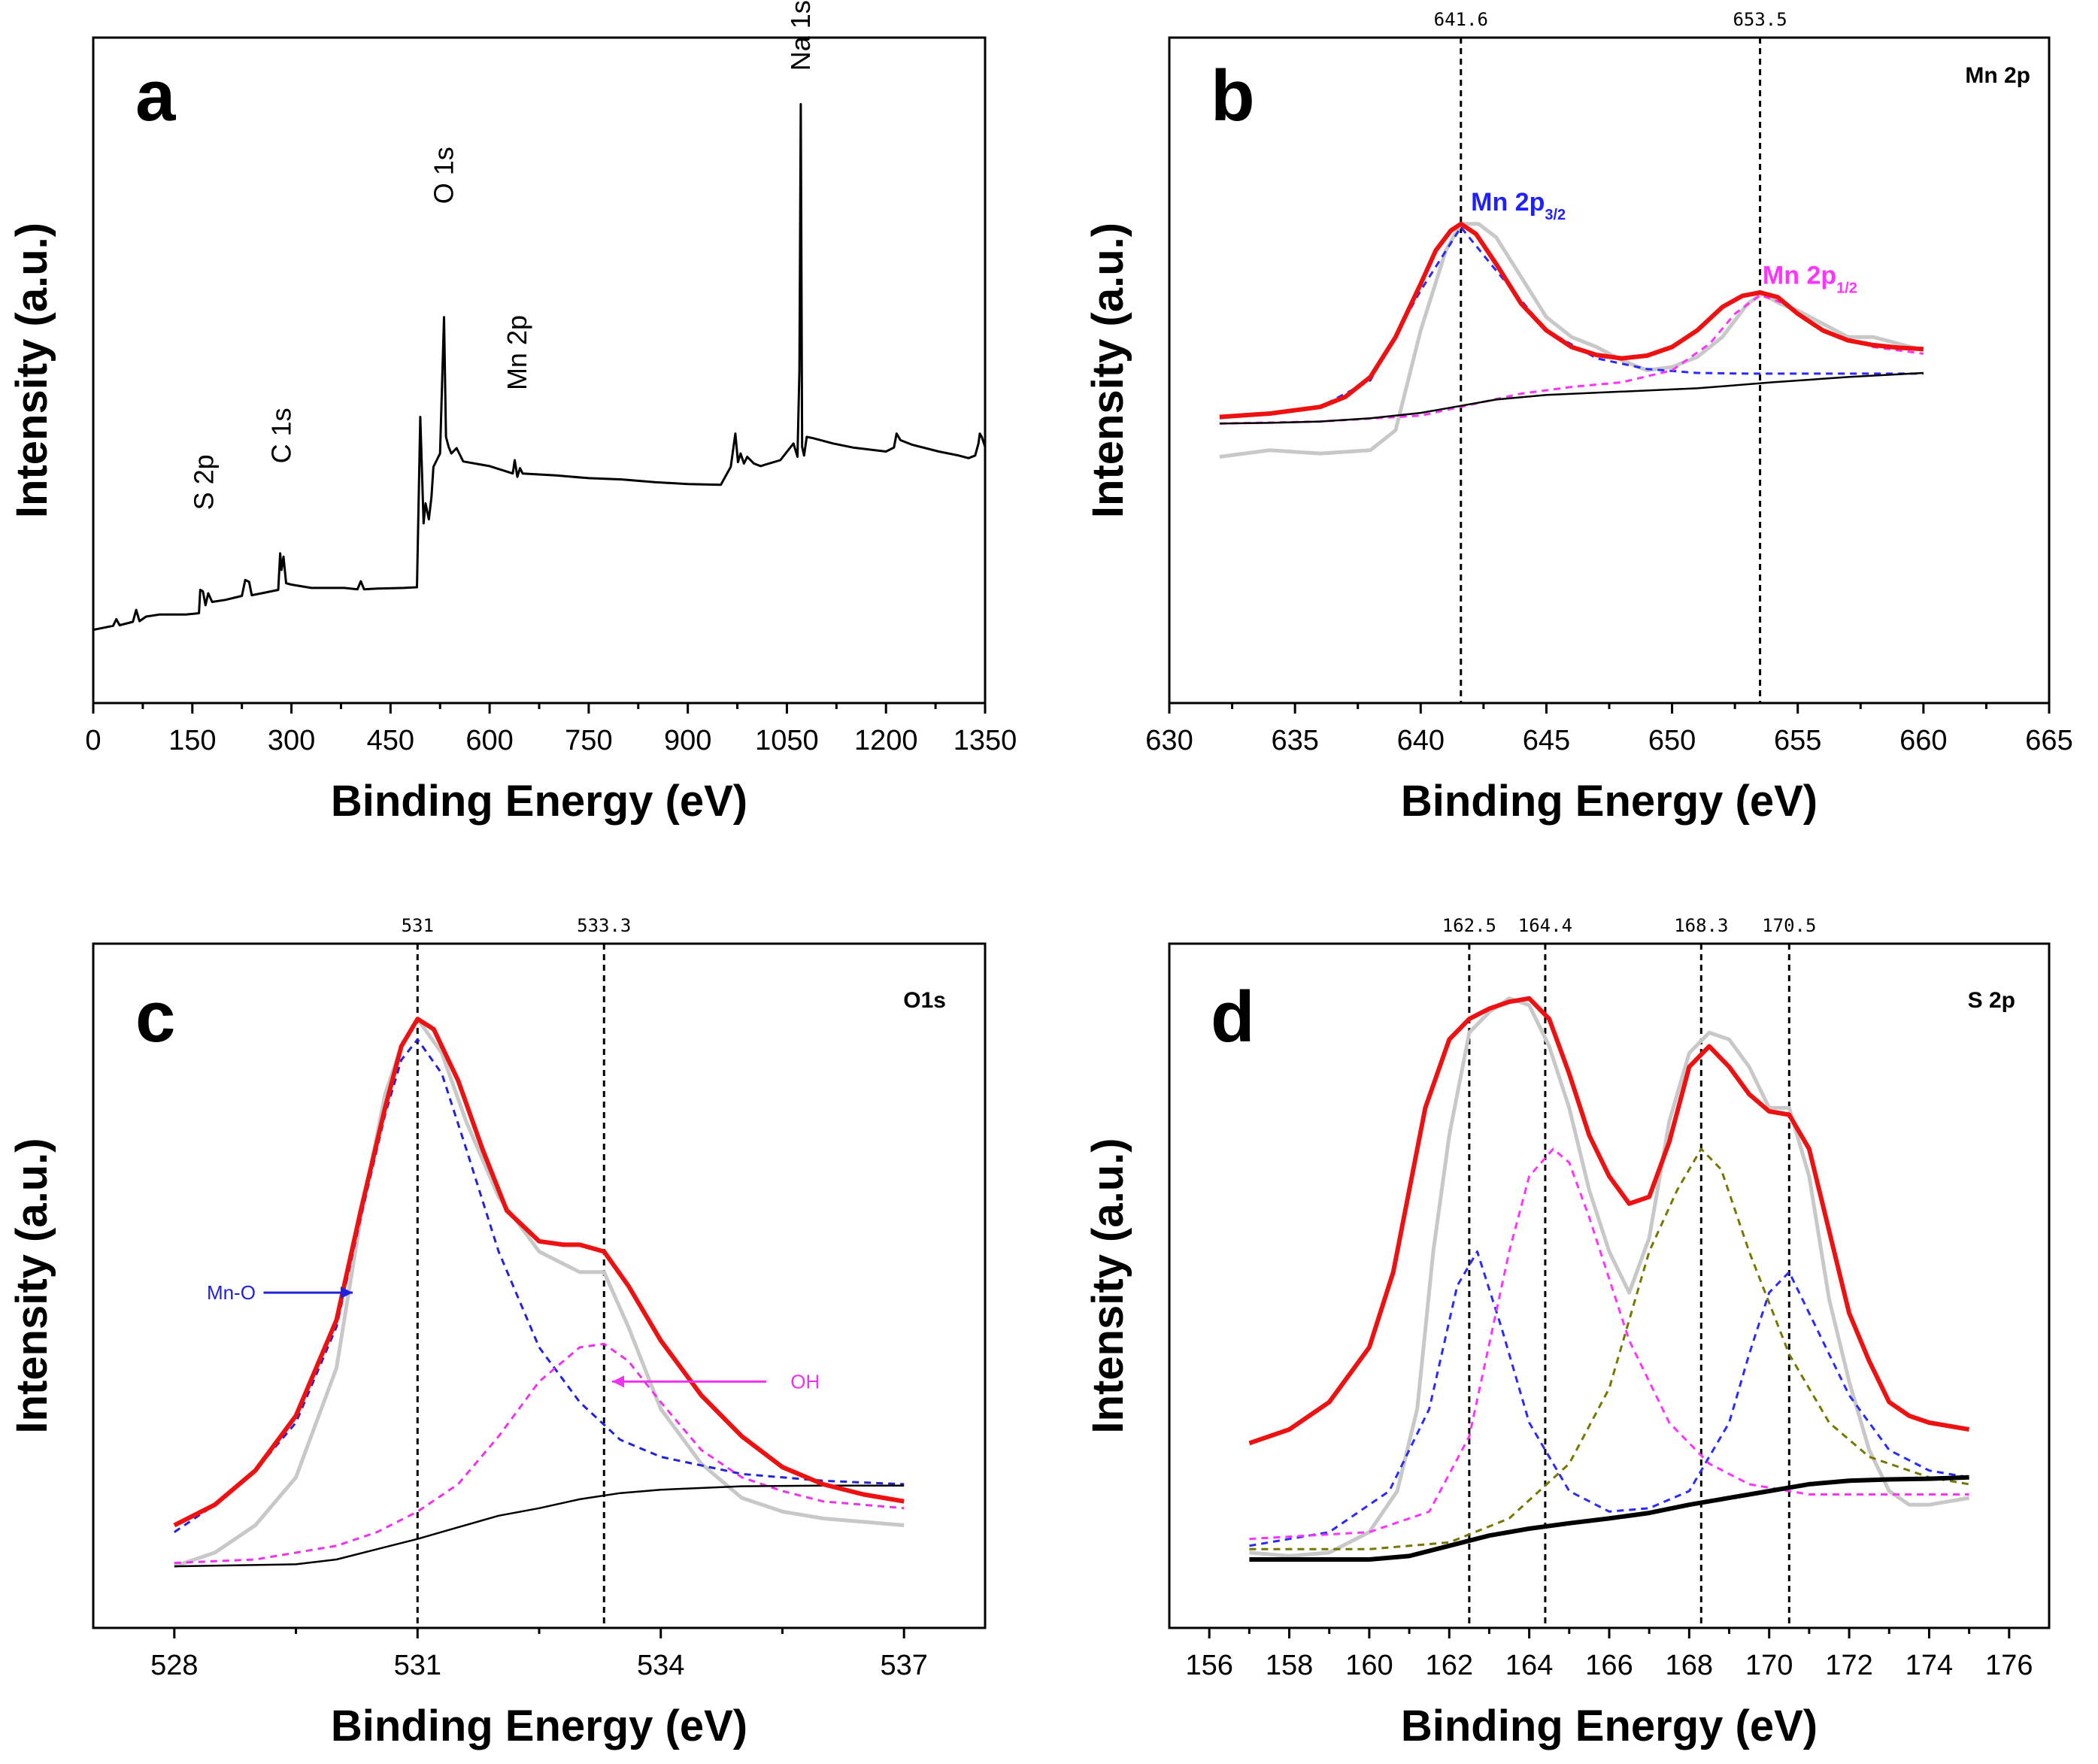 This screenshot has width=2098, height=1764. I want to click on panel-letter: b, so click(1233, 96).